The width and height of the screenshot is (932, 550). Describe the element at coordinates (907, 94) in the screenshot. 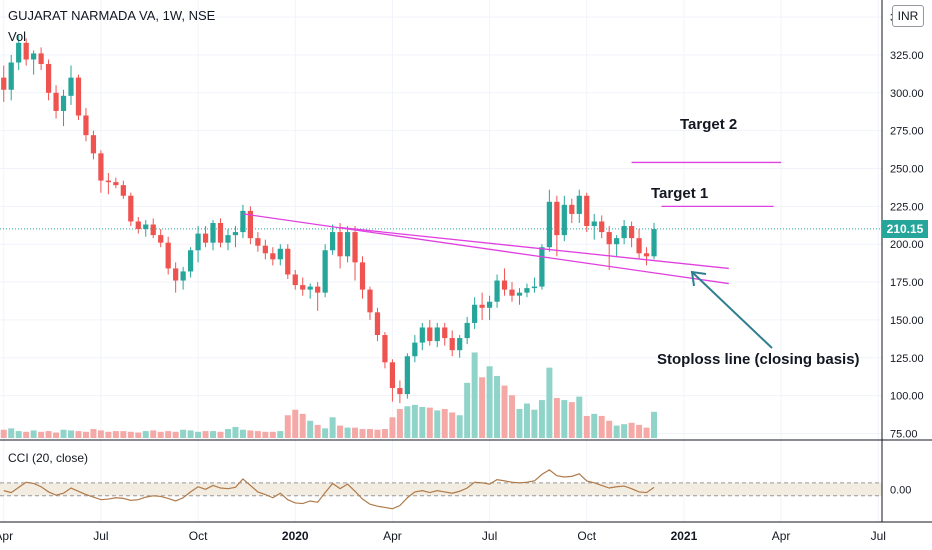

I see `y-tick-label: 300.00` at that location.